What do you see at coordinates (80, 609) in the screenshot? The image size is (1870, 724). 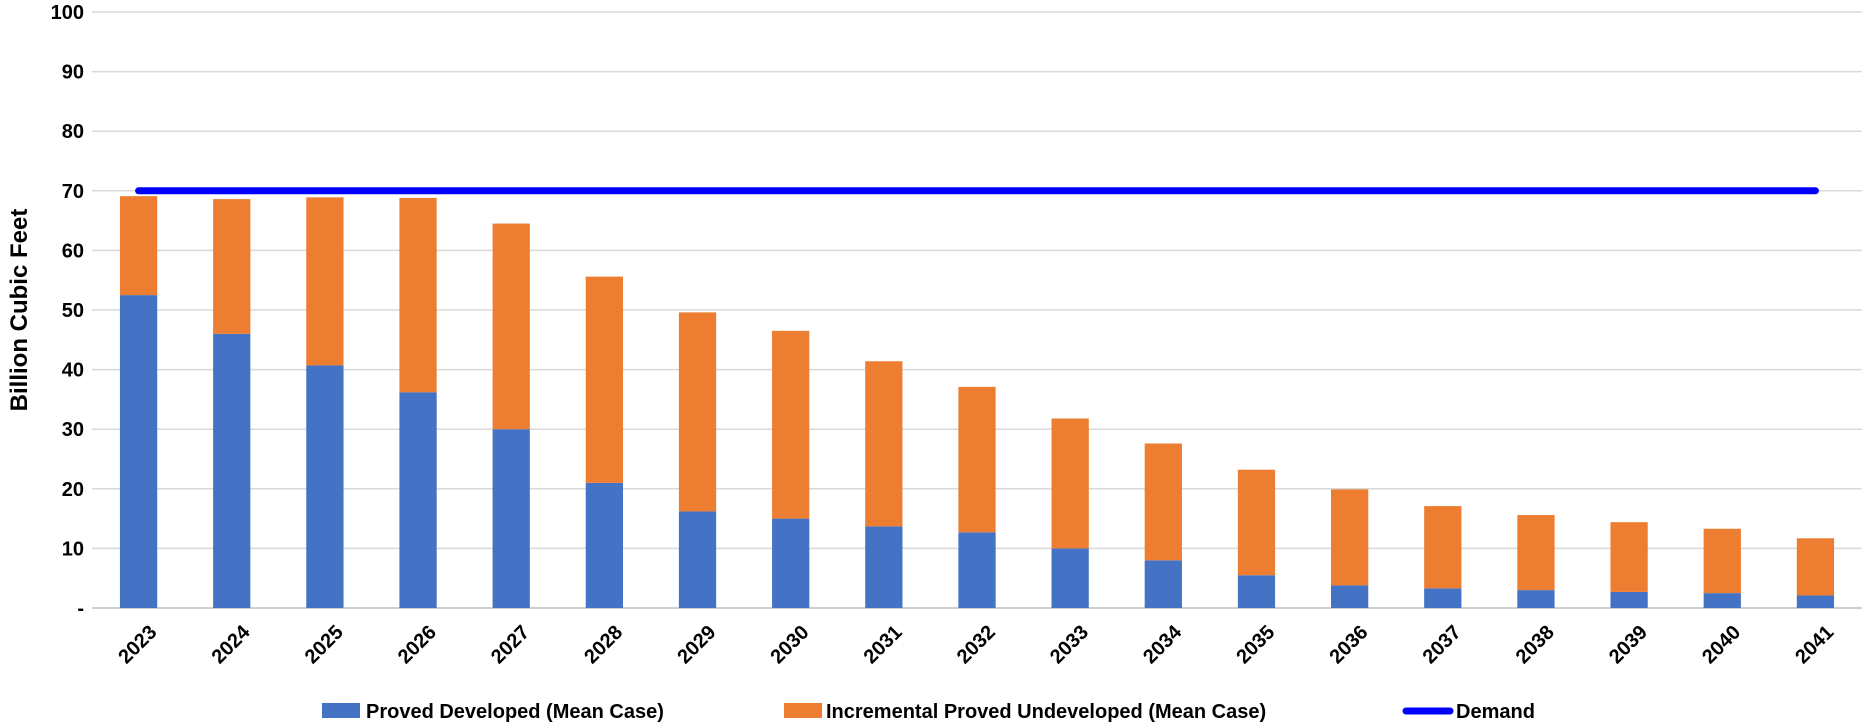 I see `y-tick-label: -` at bounding box center [80, 609].